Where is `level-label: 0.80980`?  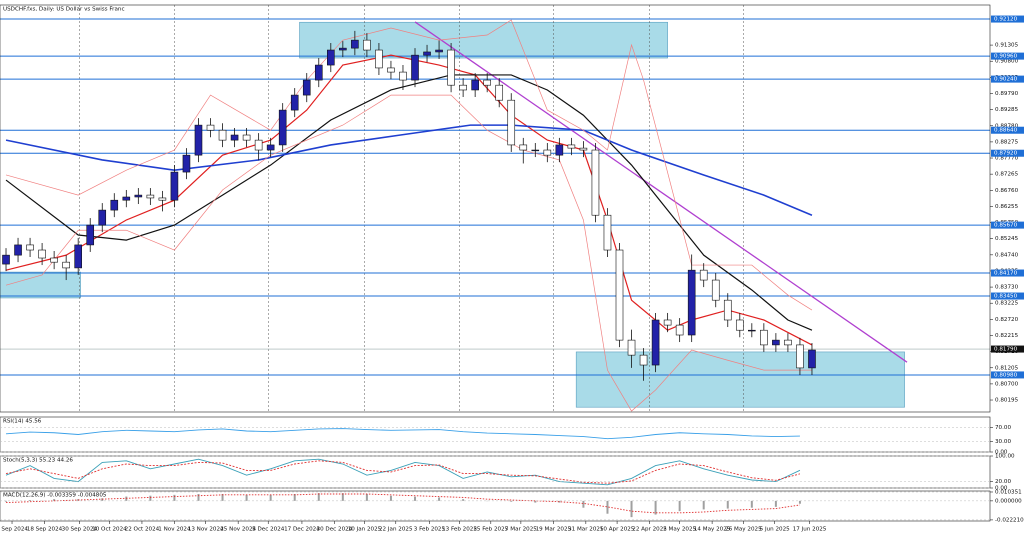
level-label: 0.80980 is located at coordinates (1006, 375).